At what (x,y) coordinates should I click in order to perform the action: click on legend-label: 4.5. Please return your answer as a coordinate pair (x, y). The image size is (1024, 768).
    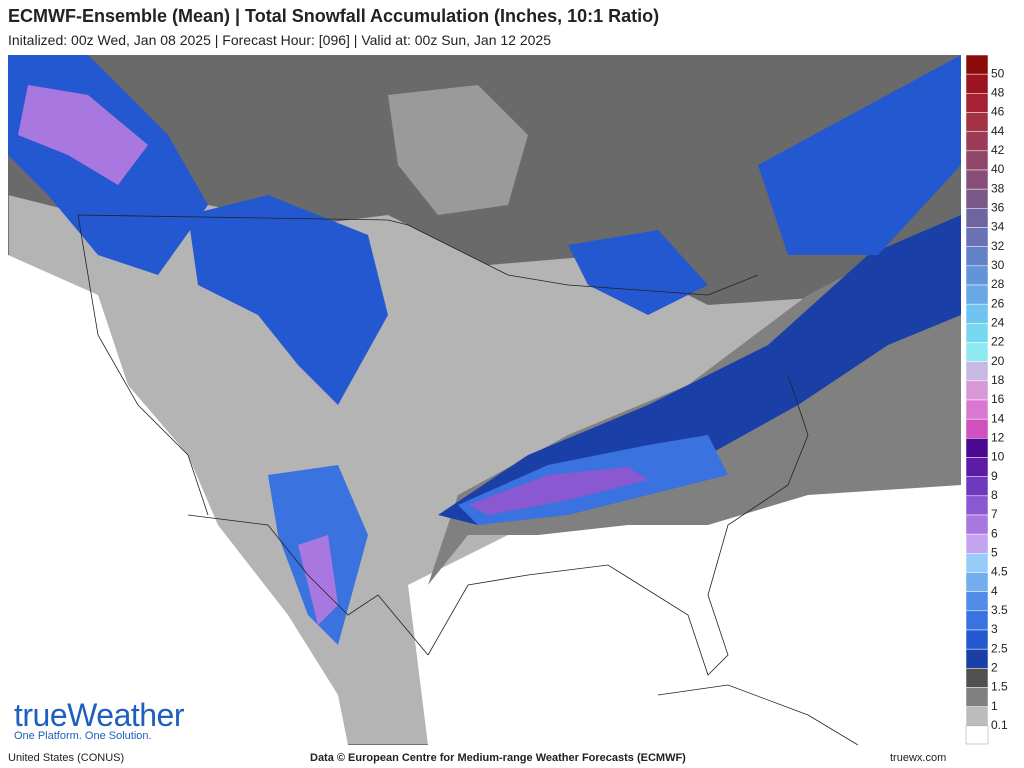
    Looking at the image, I should click on (999, 572).